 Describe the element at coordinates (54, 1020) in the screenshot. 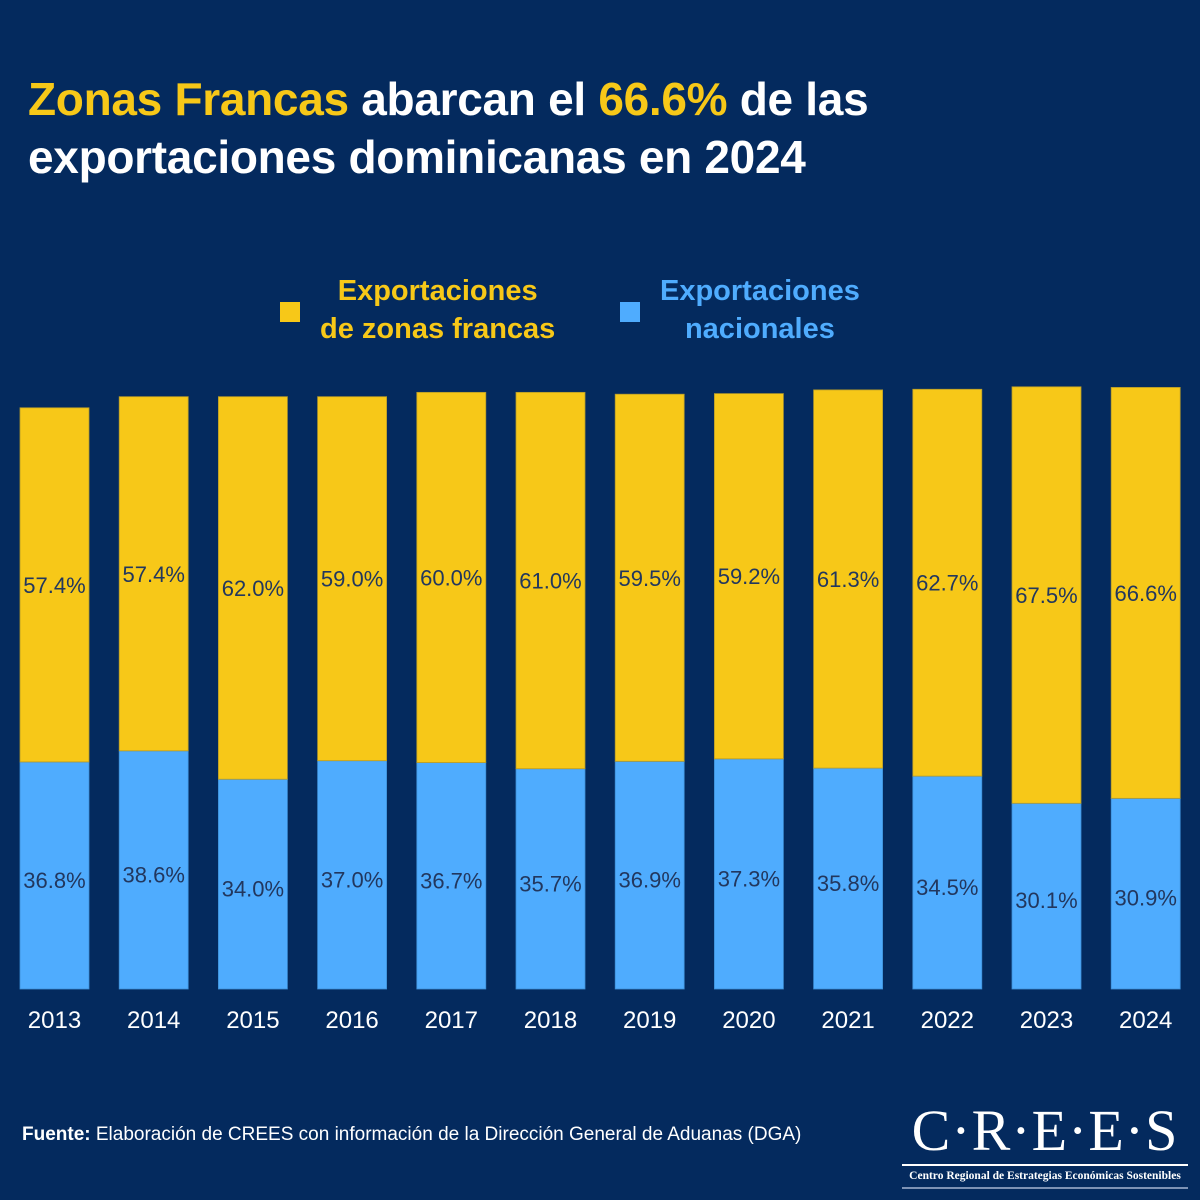

I see `x-tick-label-2013: 2013` at that location.